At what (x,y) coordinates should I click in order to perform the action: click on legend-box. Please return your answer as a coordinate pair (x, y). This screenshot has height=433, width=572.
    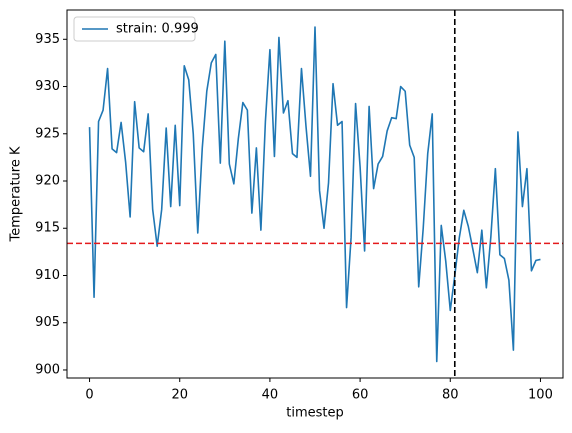
    Looking at the image, I should click on (134, 29).